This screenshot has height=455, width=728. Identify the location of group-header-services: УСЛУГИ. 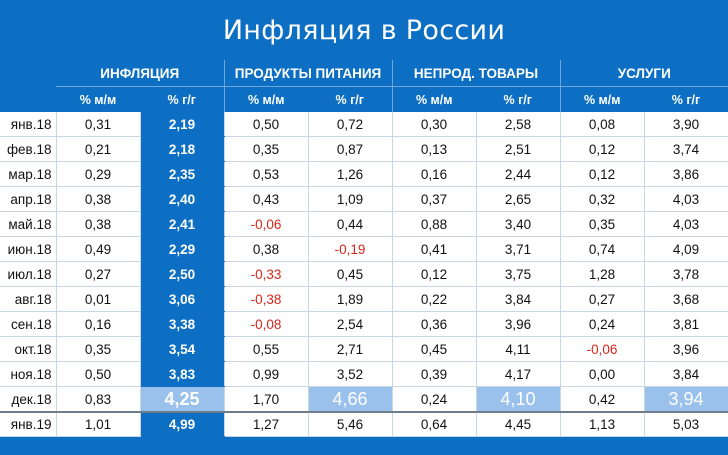
(644, 73).